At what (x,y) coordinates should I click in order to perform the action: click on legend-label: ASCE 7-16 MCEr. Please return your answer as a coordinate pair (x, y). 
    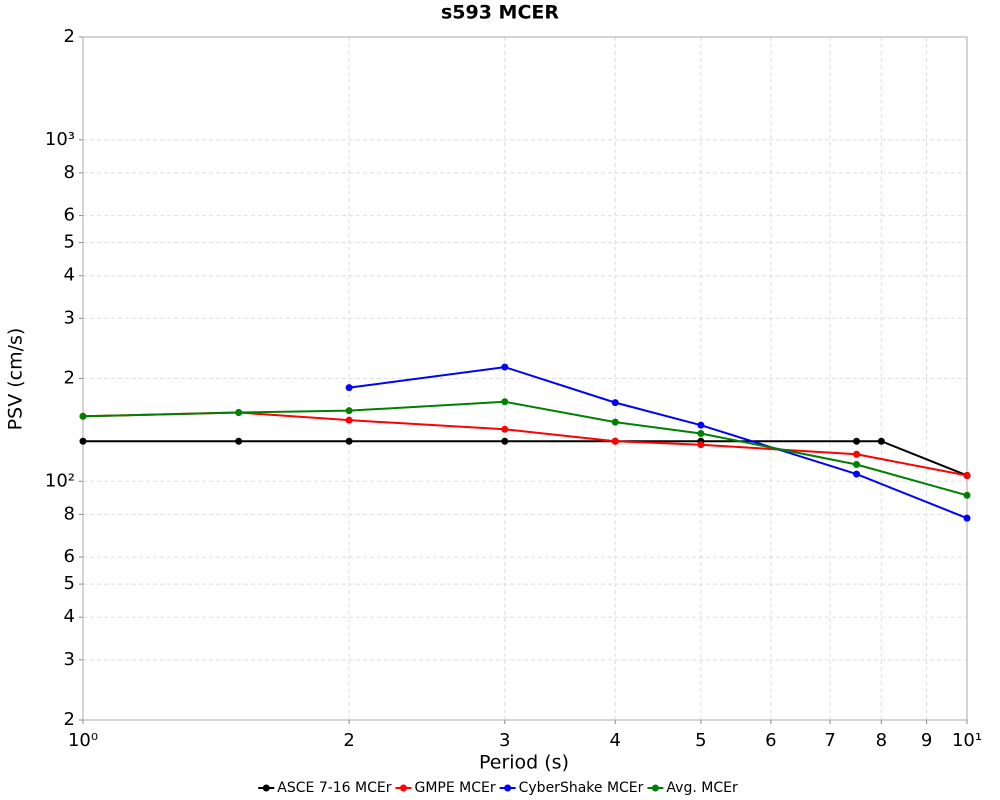
    Looking at the image, I should click on (334, 788).